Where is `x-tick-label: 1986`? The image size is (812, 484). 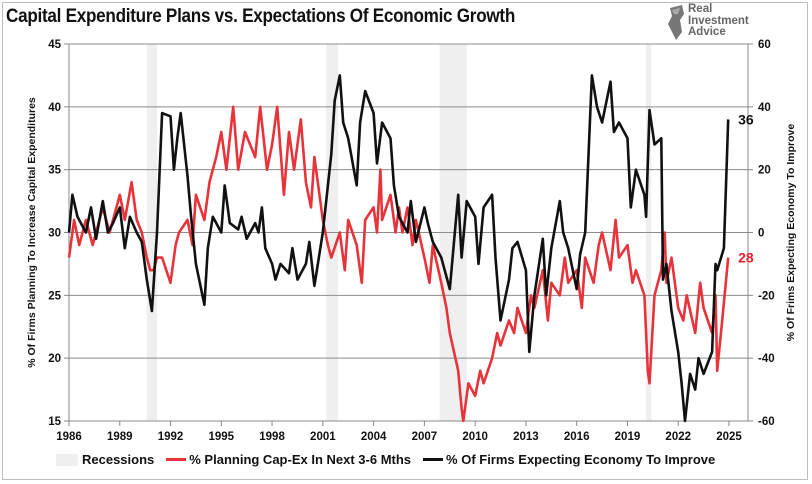
x-tick-label: 1986 is located at coordinates (69, 437).